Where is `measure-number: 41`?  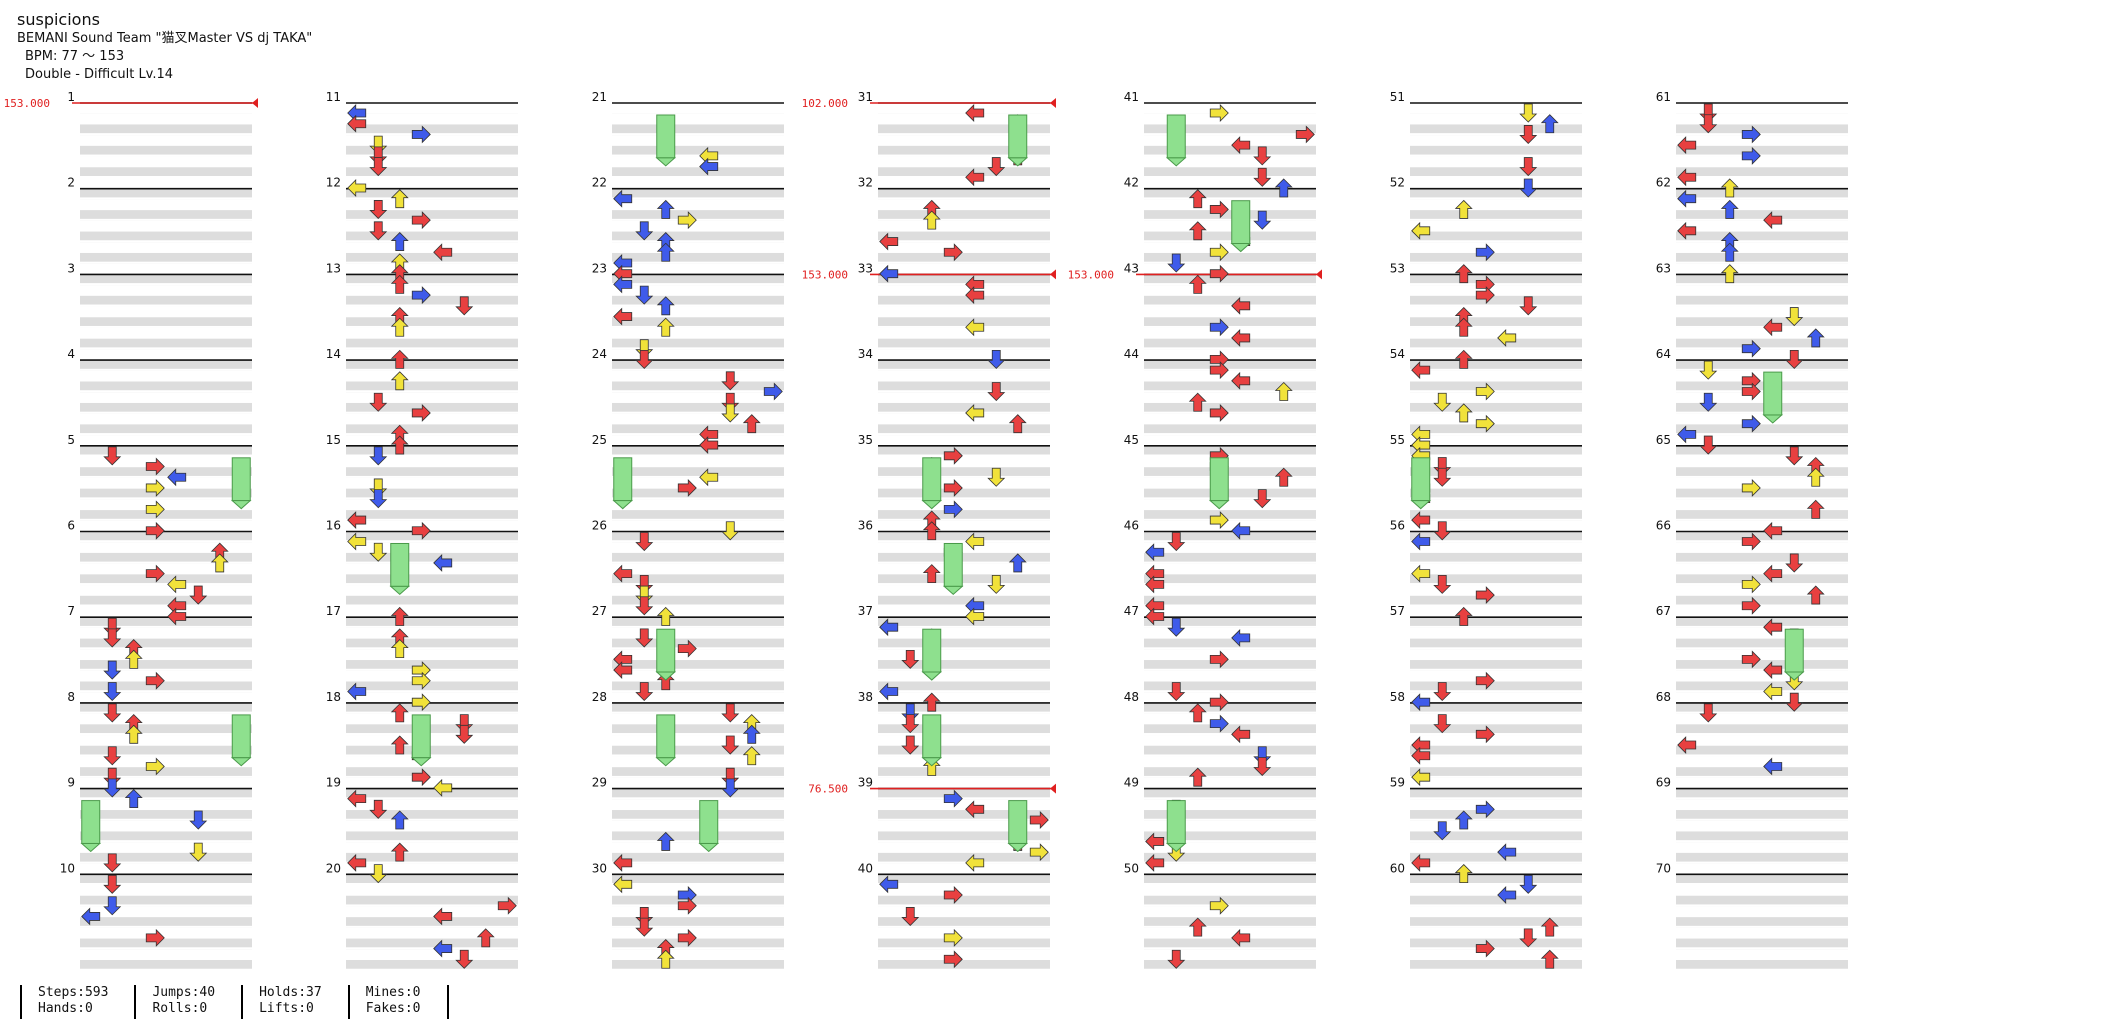
measure-number: 41 is located at coordinates (1131, 97).